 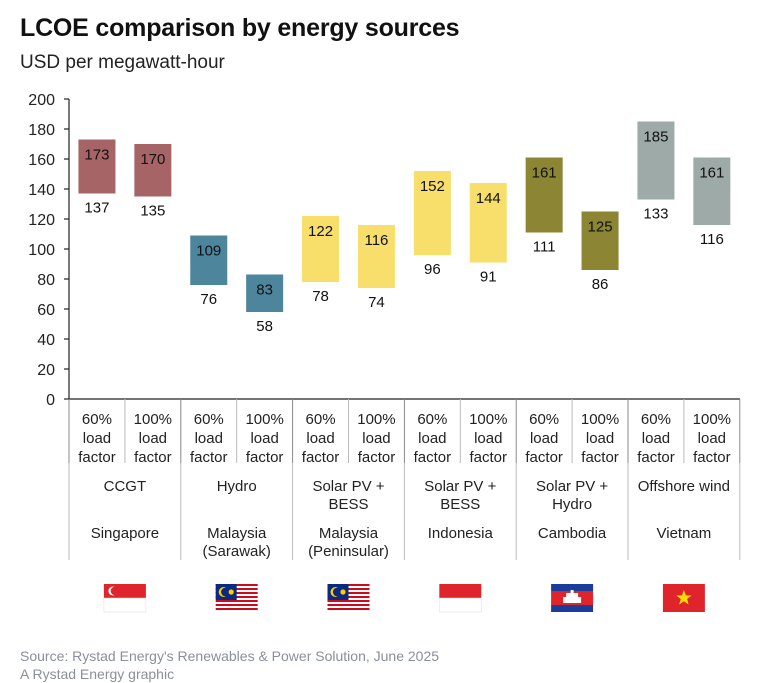 I want to click on bar-high-label: 170, so click(x=152, y=159).